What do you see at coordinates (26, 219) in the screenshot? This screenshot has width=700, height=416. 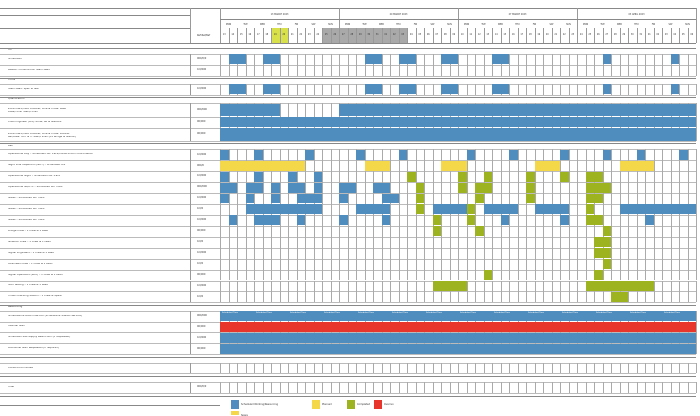 I see `row-label: Notes – Scheduled WP Track` at bounding box center [26, 219].